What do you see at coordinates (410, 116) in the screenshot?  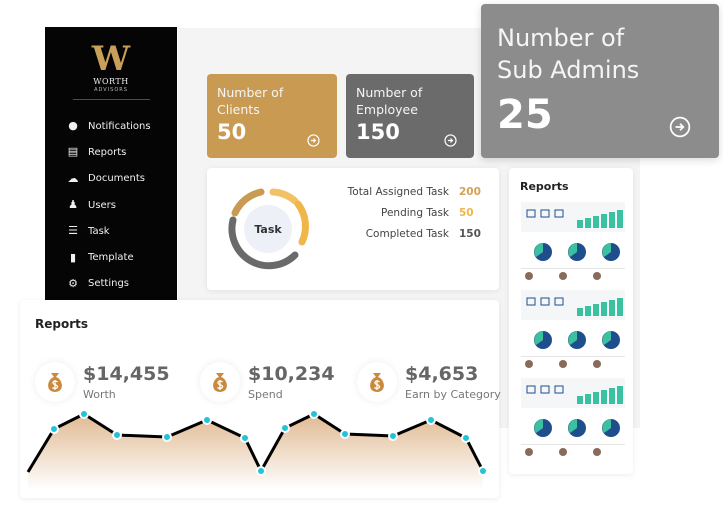 I see `employee-card: Number of Employee 150` at bounding box center [410, 116].